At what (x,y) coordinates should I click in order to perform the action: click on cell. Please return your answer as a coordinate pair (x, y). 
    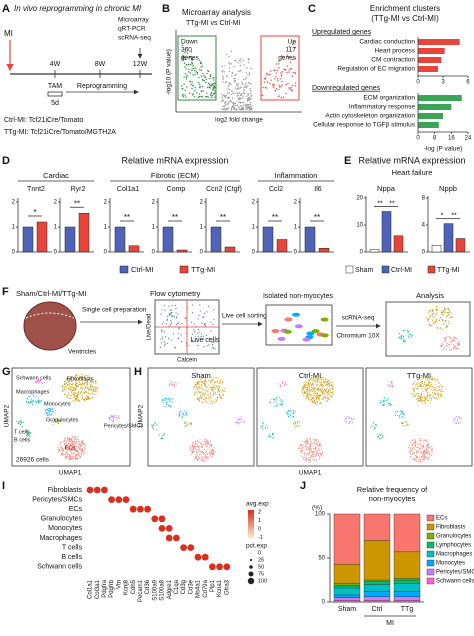
    Looking at the image, I should click on (296, 314).